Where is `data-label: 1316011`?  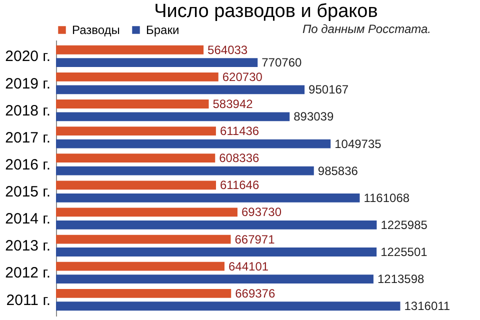
data-label: 1316011 is located at coordinates (427, 306).